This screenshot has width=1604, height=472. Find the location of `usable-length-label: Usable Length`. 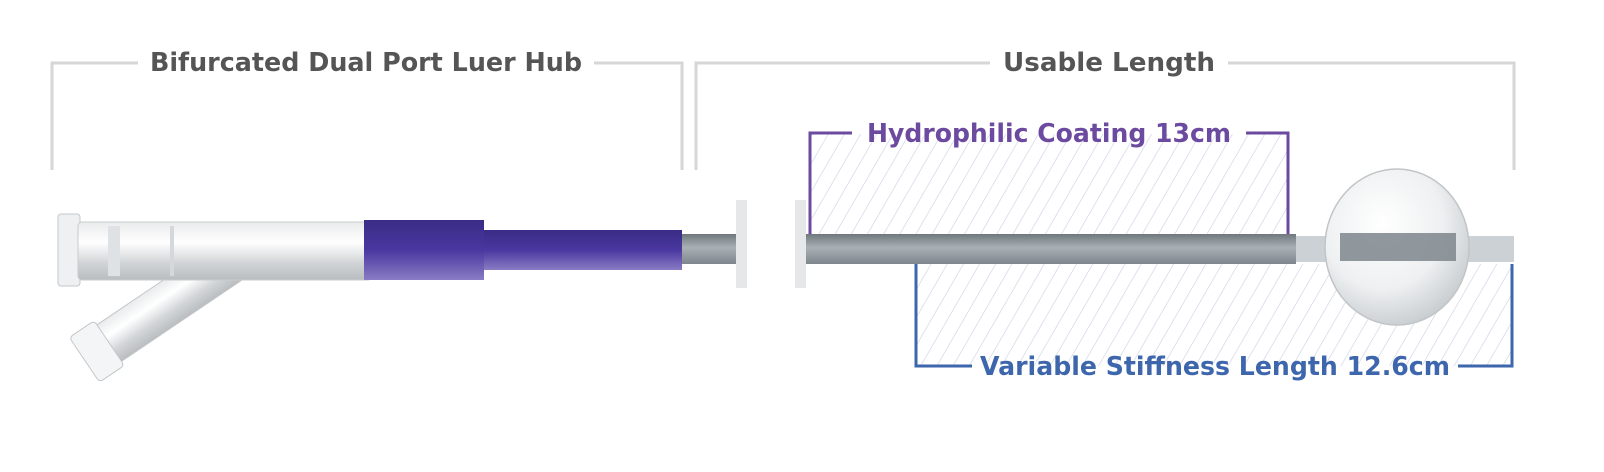

usable-length-label: Usable Length is located at coordinates (1109, 63).